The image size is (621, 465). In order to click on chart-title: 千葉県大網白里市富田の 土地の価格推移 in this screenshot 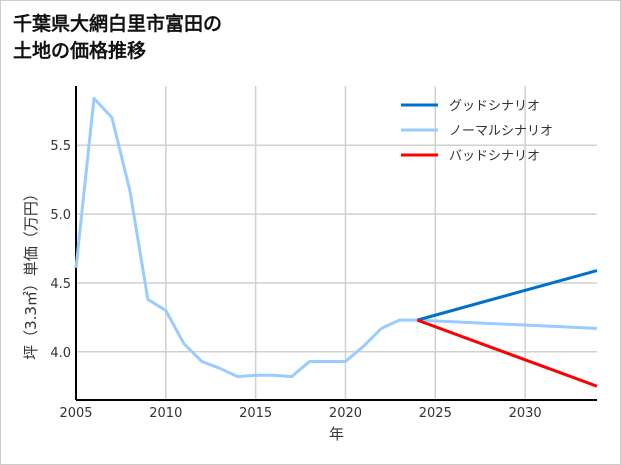, I will do `click(118, 37)`.